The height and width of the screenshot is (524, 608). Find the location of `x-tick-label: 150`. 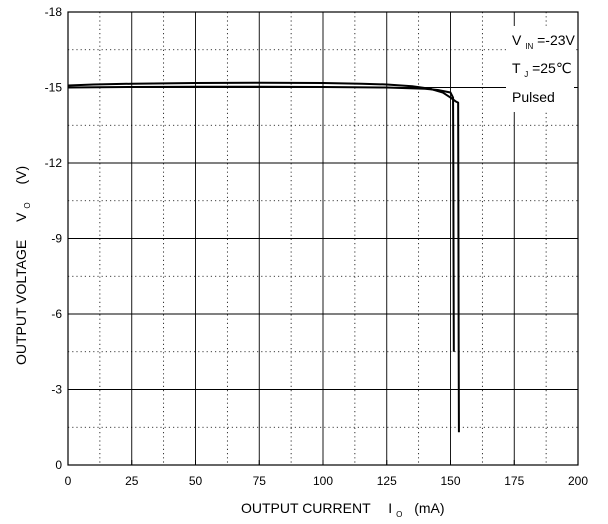

x-tick-label: 150 is located at coordinates (450, 481).